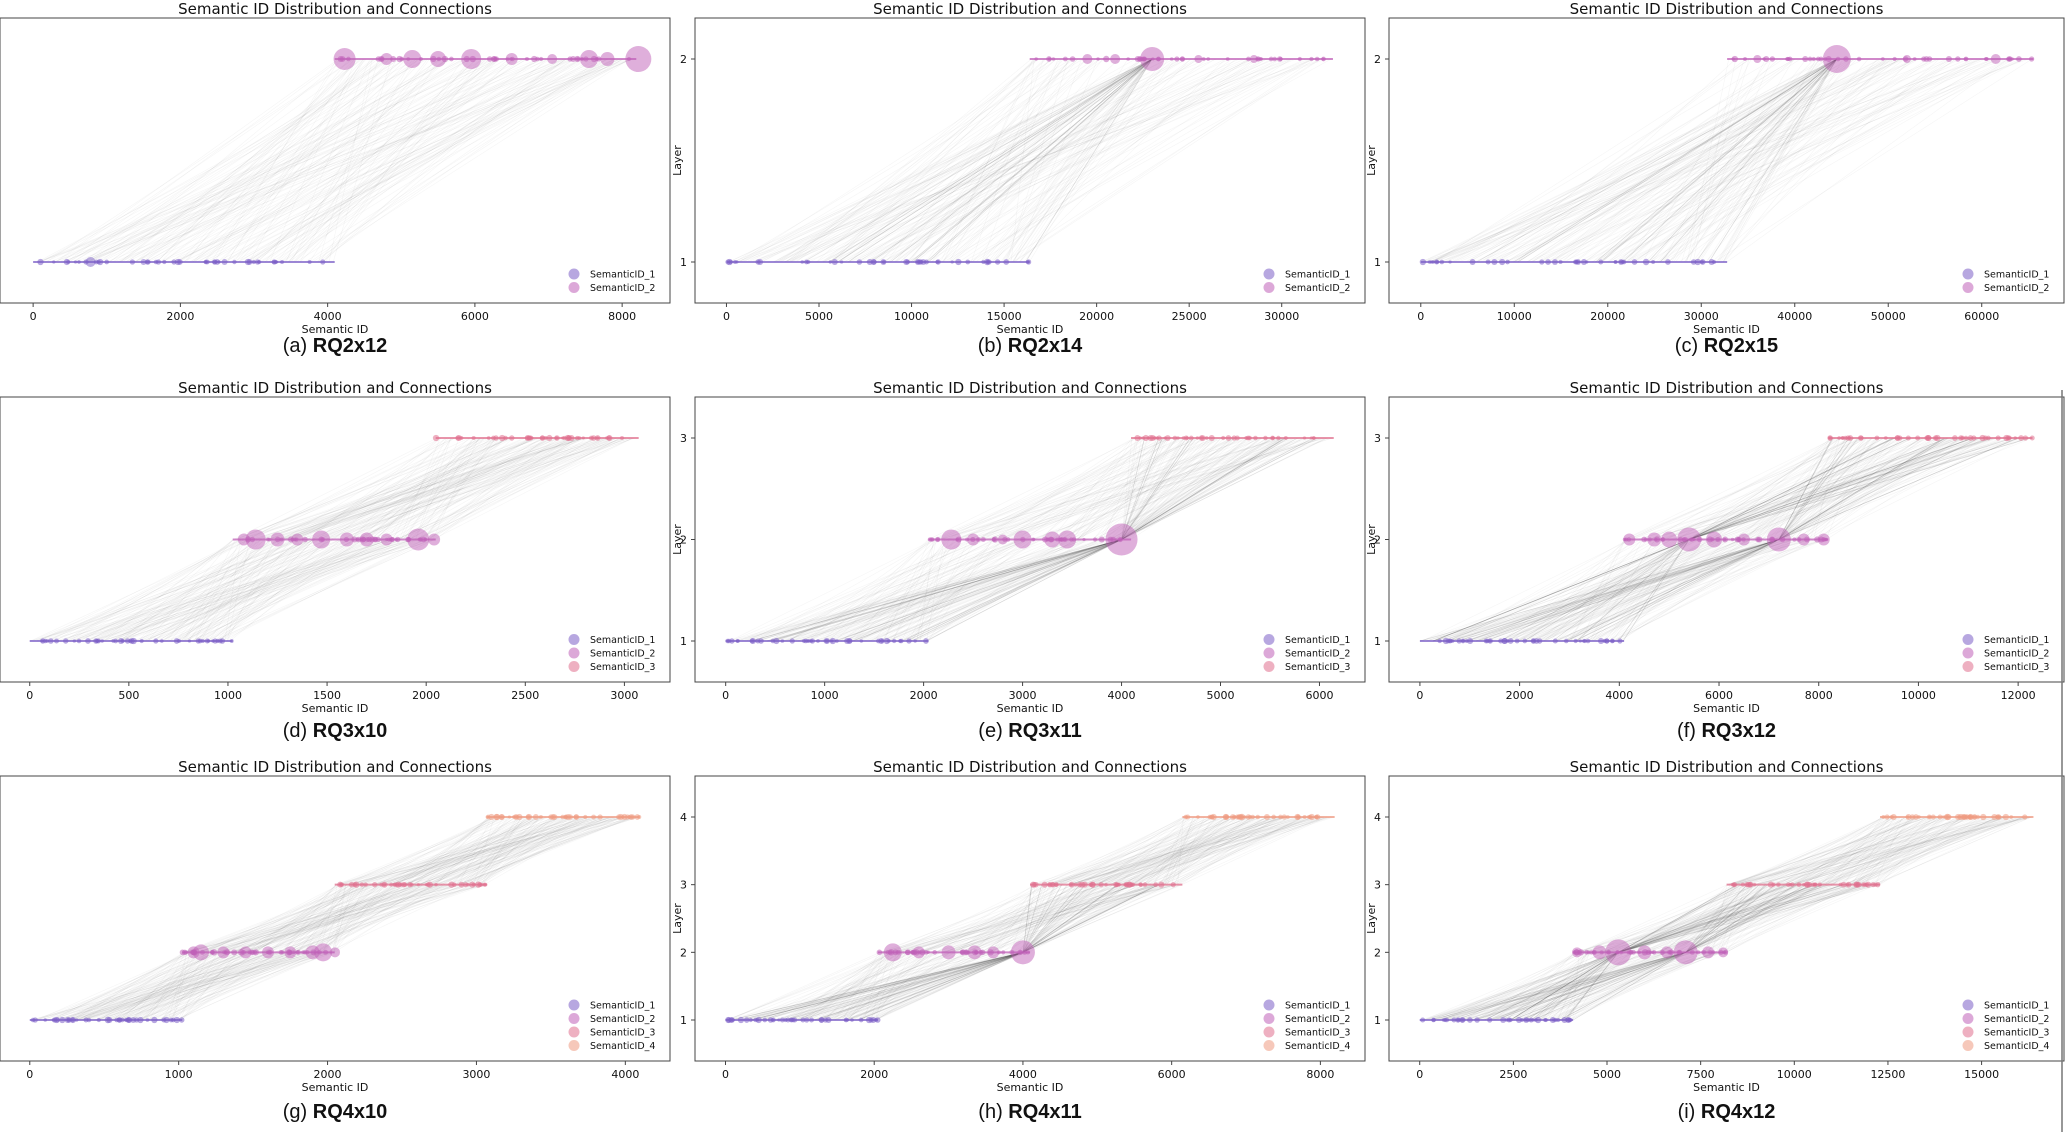 The width and height of the screenshot is (2066, 1132). Describe the element at coordinates (574, 1005) in the screenshot. I see `legend-marker` at that location.